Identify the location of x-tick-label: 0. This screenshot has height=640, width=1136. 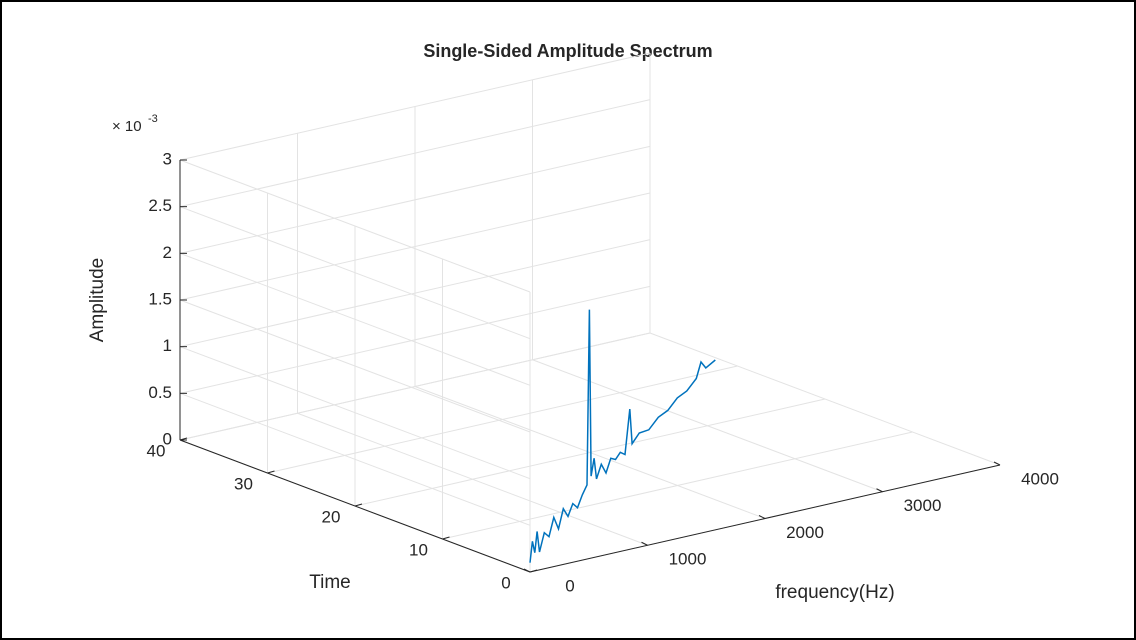
(569, 585).